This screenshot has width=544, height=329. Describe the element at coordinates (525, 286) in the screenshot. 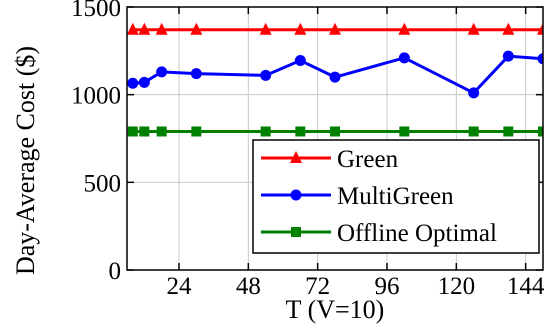

I see `x-tick-label: 144` at that location.